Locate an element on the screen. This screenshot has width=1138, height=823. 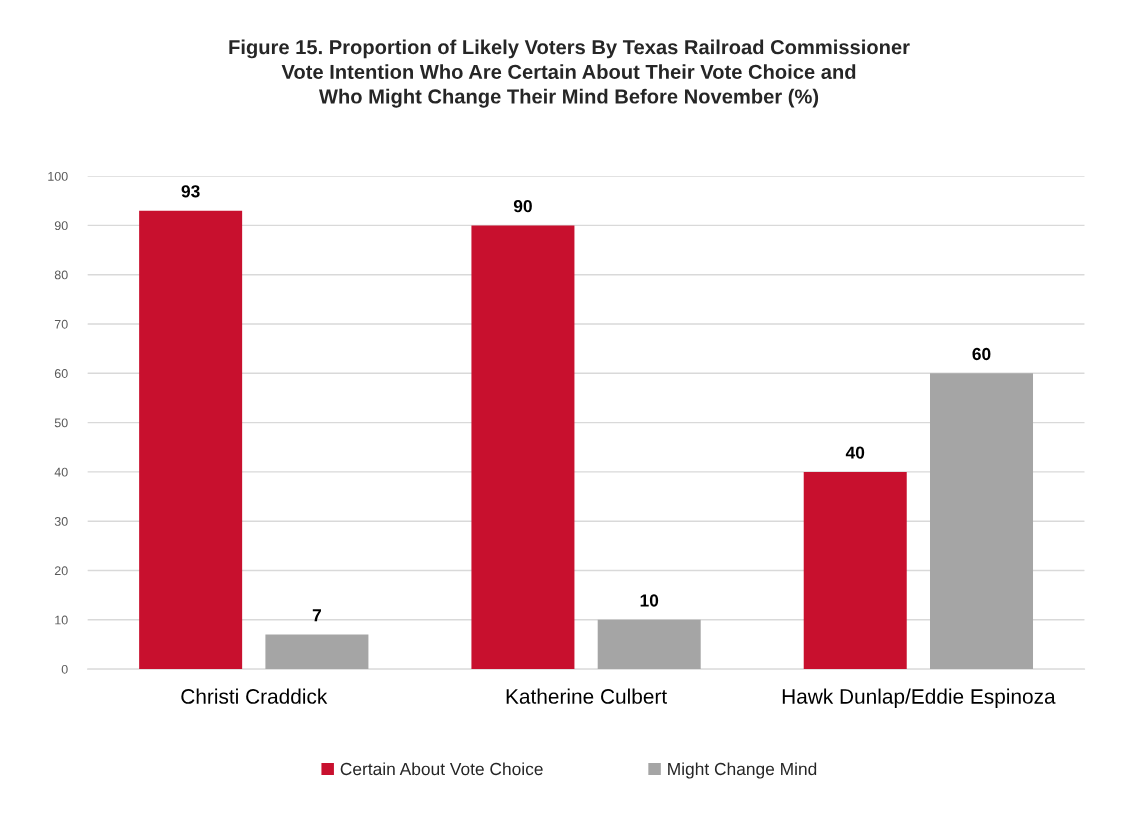
y-tick-label: 0 is located at coordinates (64, 669).